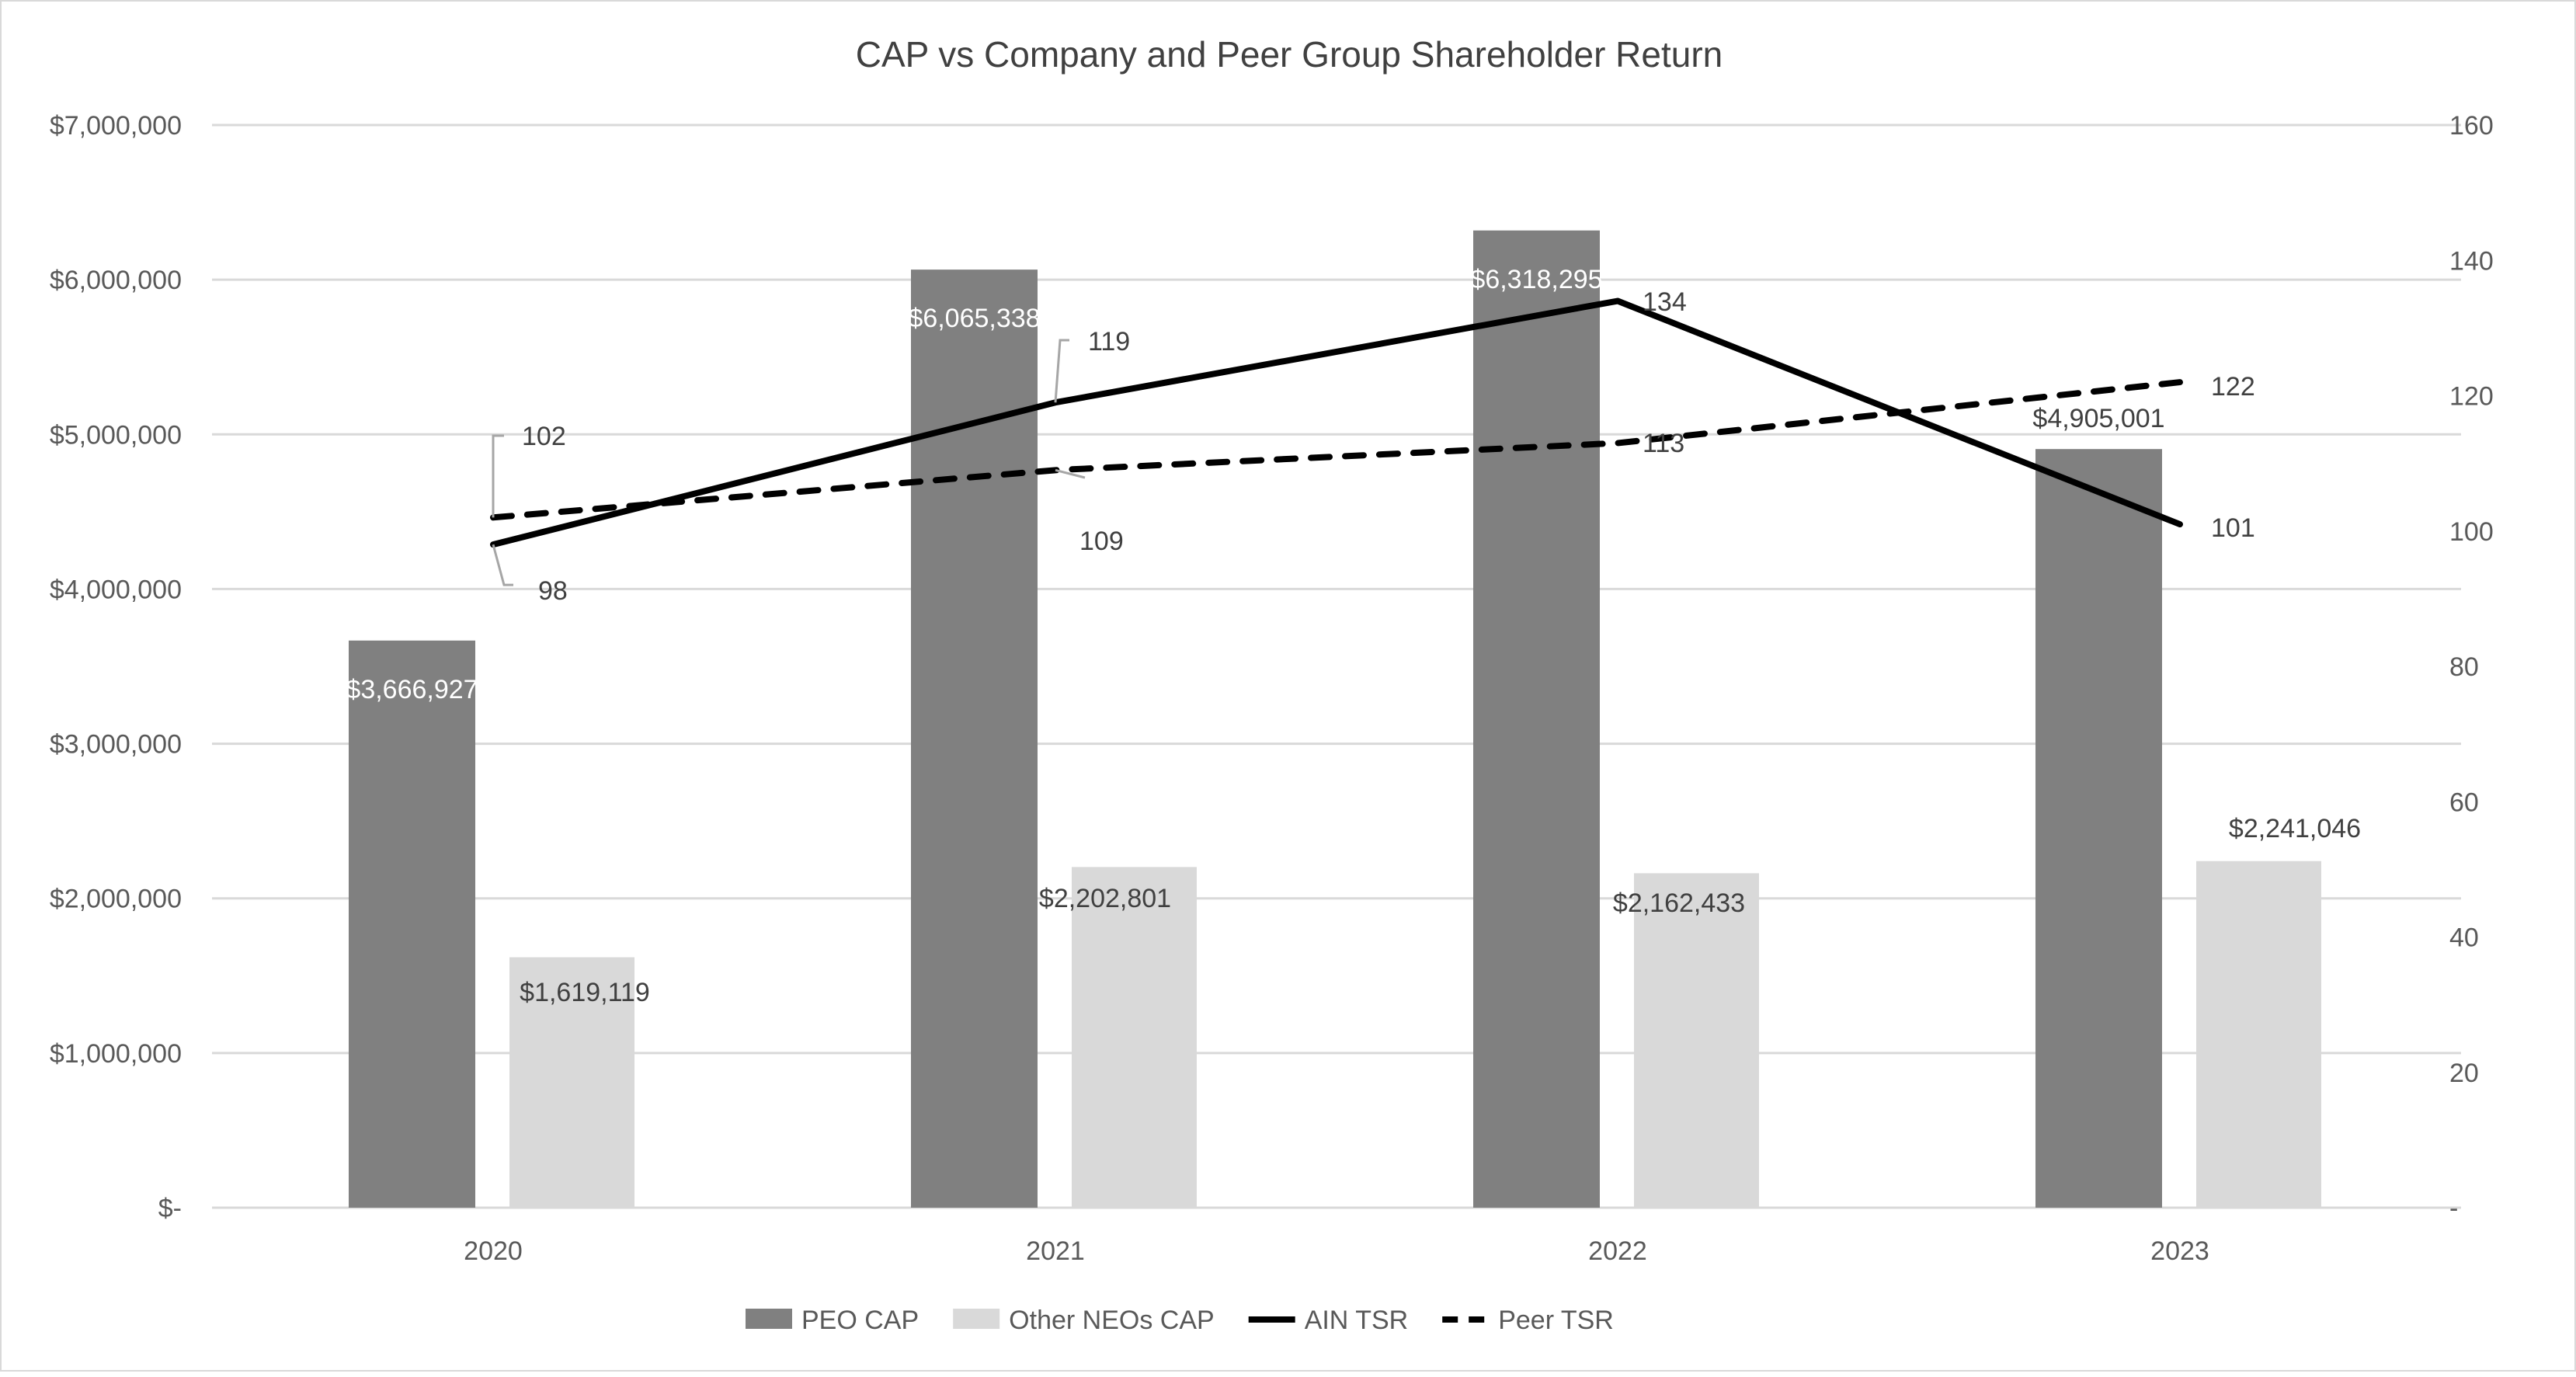 This screenshot has width=2576, height=1377. Describe the element at coordinates (116, 900) in the screenshot. I see `y-left-tick-label: $2,000,000` at that location.